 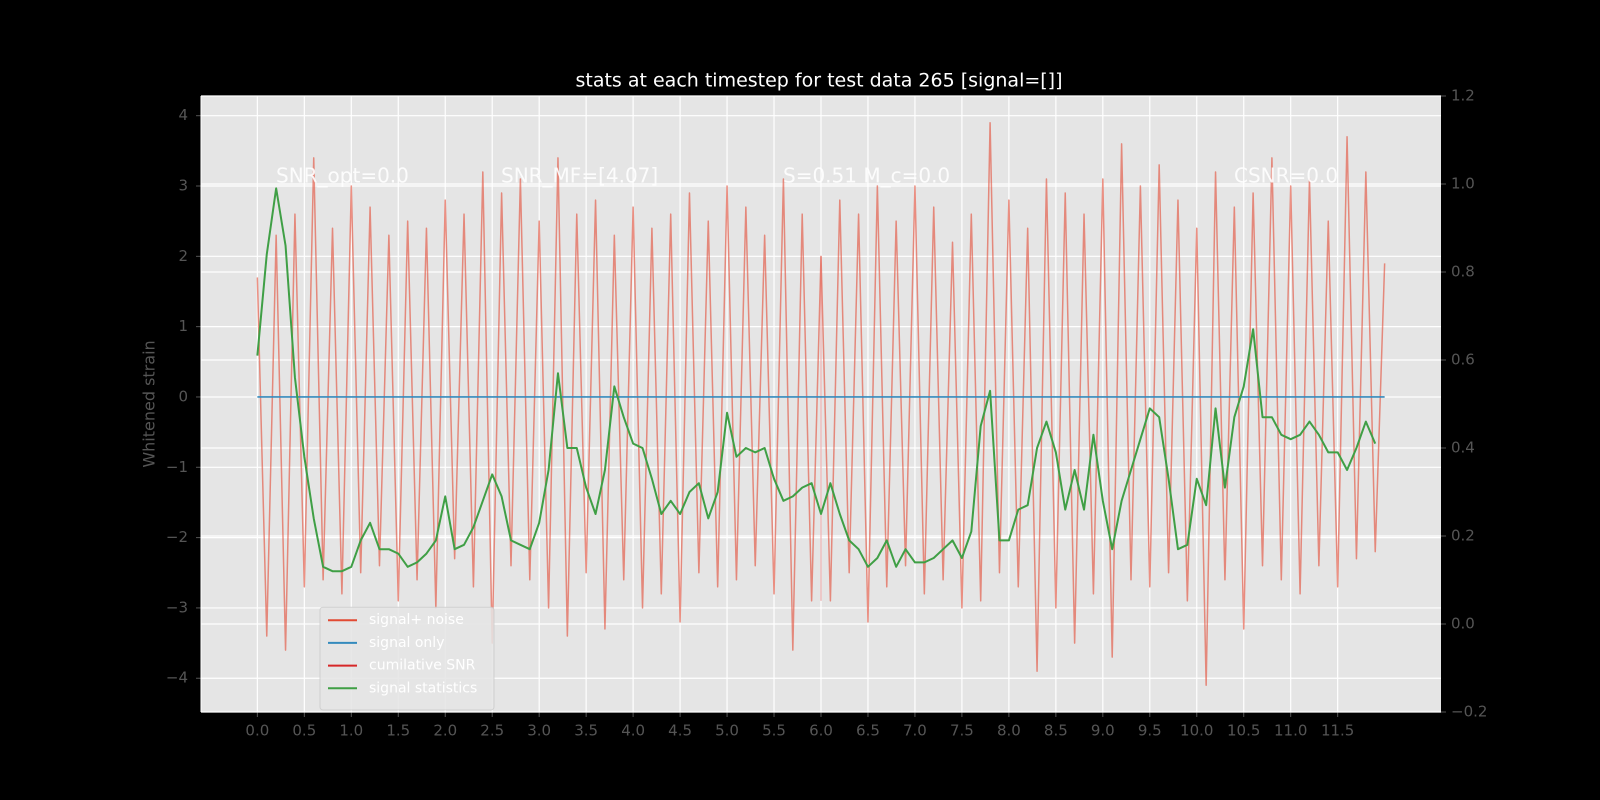 What do you see at coordinates (1290, 731) in the screenshot?
I see `x-tick-label: 11.0` at bounding box center [1290, 731].